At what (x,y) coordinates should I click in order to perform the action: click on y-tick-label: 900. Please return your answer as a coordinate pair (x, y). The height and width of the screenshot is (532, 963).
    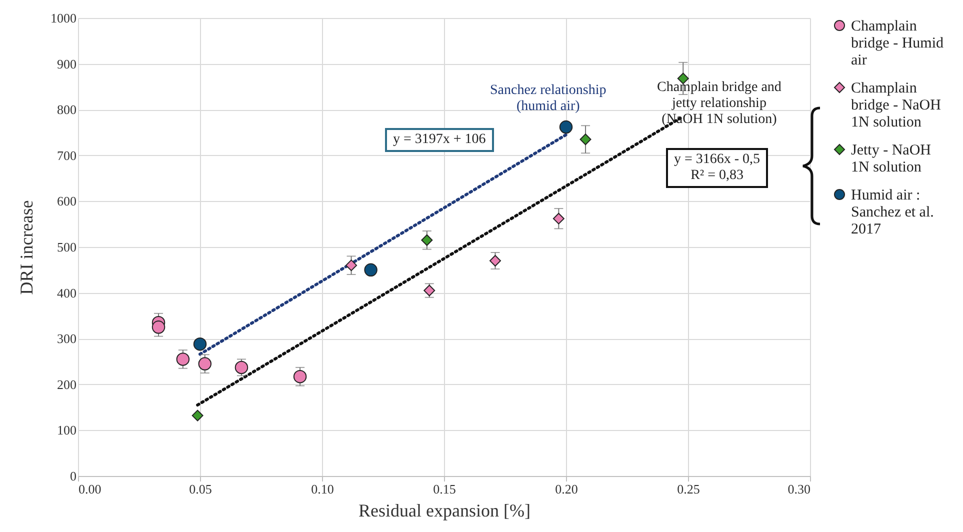
    Looking at the image, I should click on (66, 64).